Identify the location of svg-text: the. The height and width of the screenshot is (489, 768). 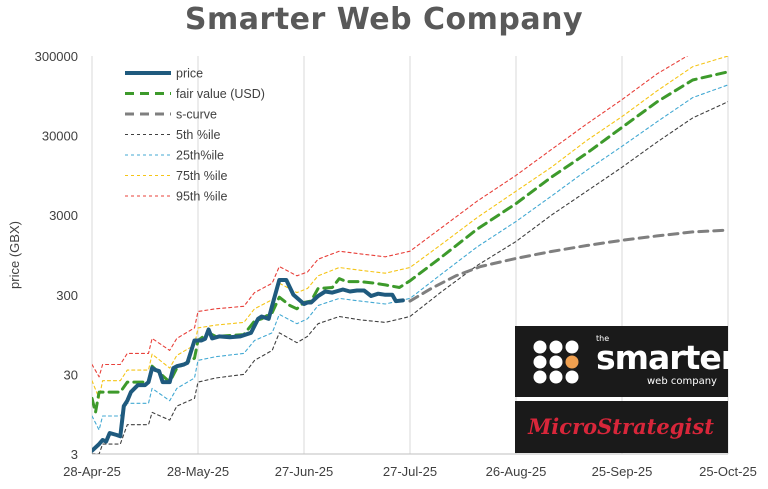
(602, 338).